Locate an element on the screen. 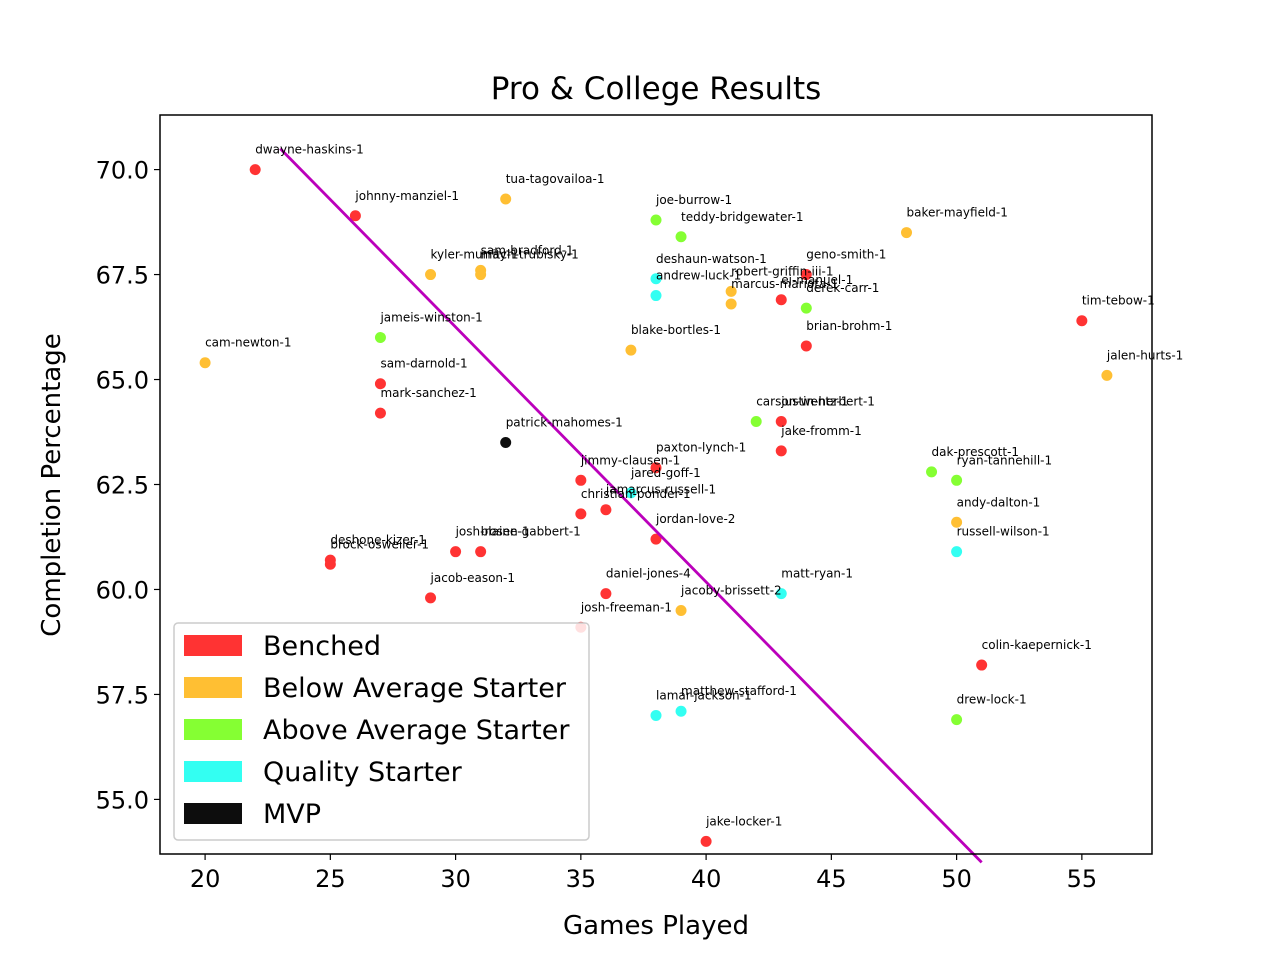 This screenshot has width=1280, height=960. point-label: robert-griffin-iii-1 is located at coordinates (782, 271).